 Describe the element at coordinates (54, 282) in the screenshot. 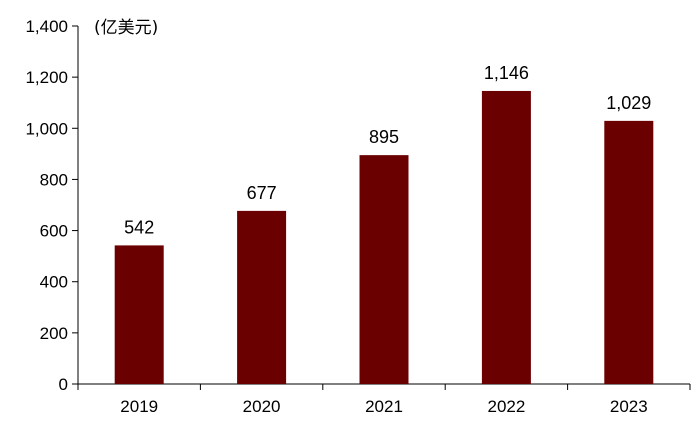

I see `y-tick-label: 400` at that location.